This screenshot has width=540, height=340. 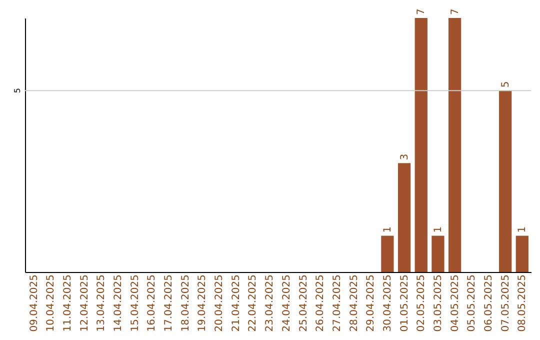 I want to click on x-tick-label: 21.04.2025, so click(x=236, y=303).